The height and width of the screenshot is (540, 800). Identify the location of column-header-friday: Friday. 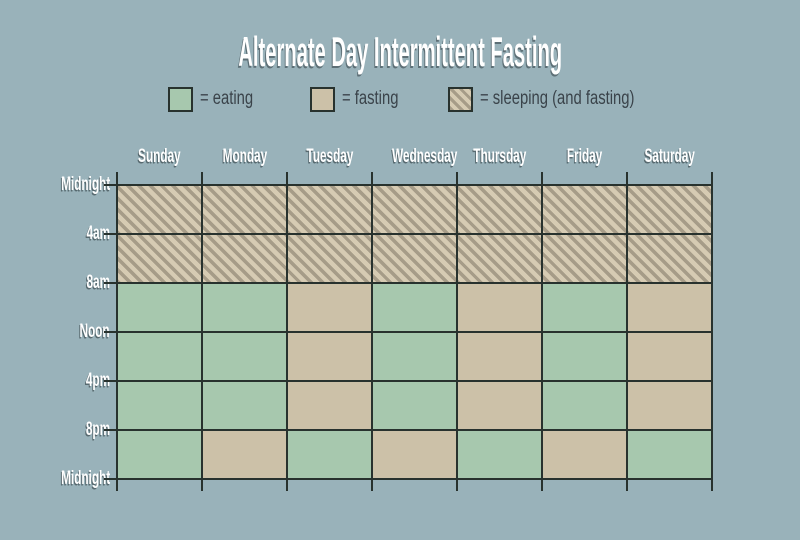
(584, 157).